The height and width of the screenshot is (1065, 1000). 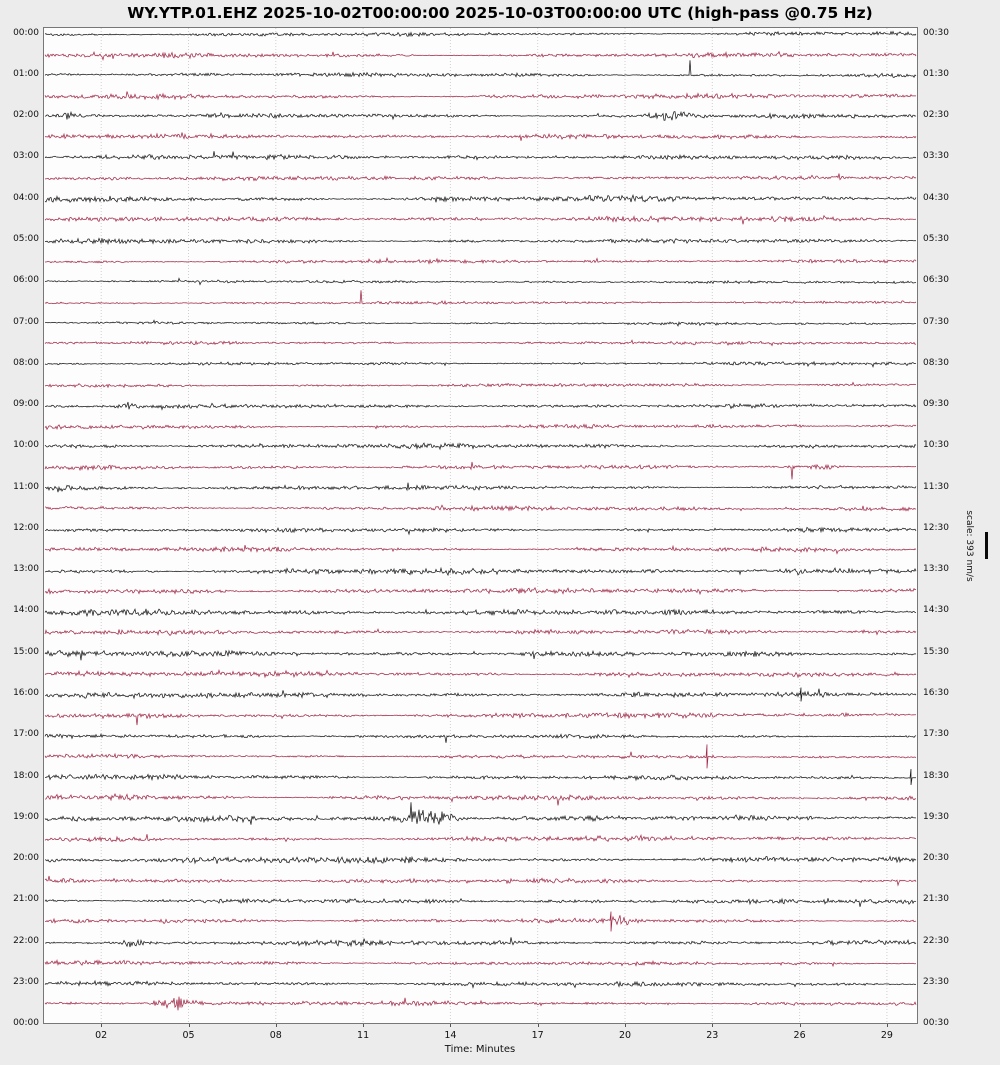 I want to click on time-label-left: 01:00, so click(x=26, y=73).